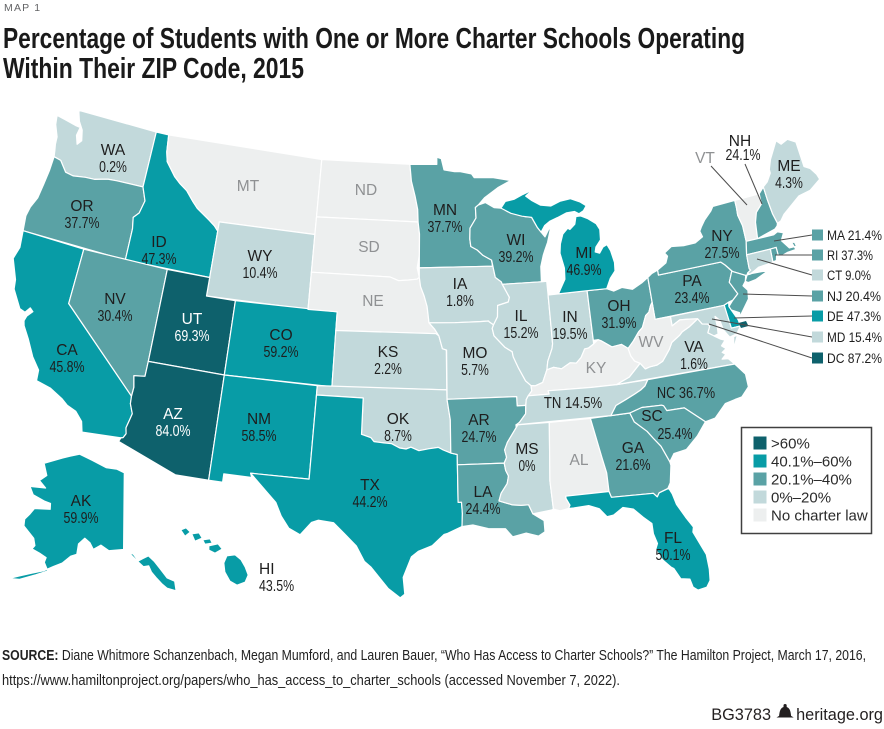 The image size is (884, 729). I want to click on svg-text: 69.3%, so click(191, 336).